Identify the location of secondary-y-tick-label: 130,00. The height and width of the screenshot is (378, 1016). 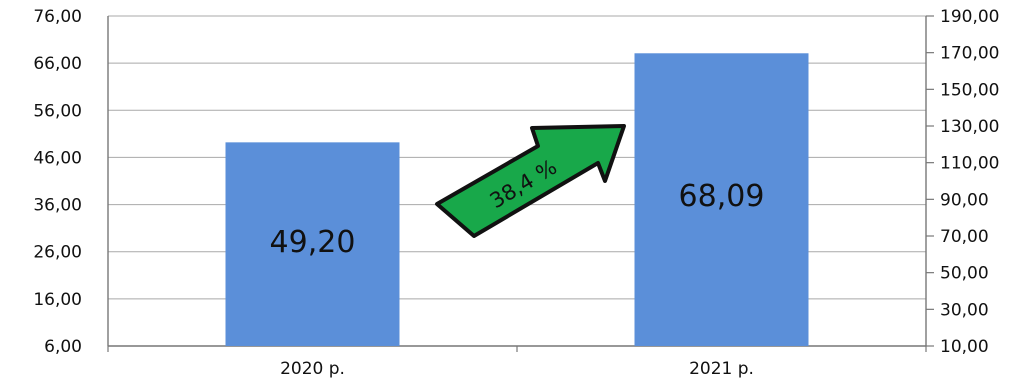
(969, 127).